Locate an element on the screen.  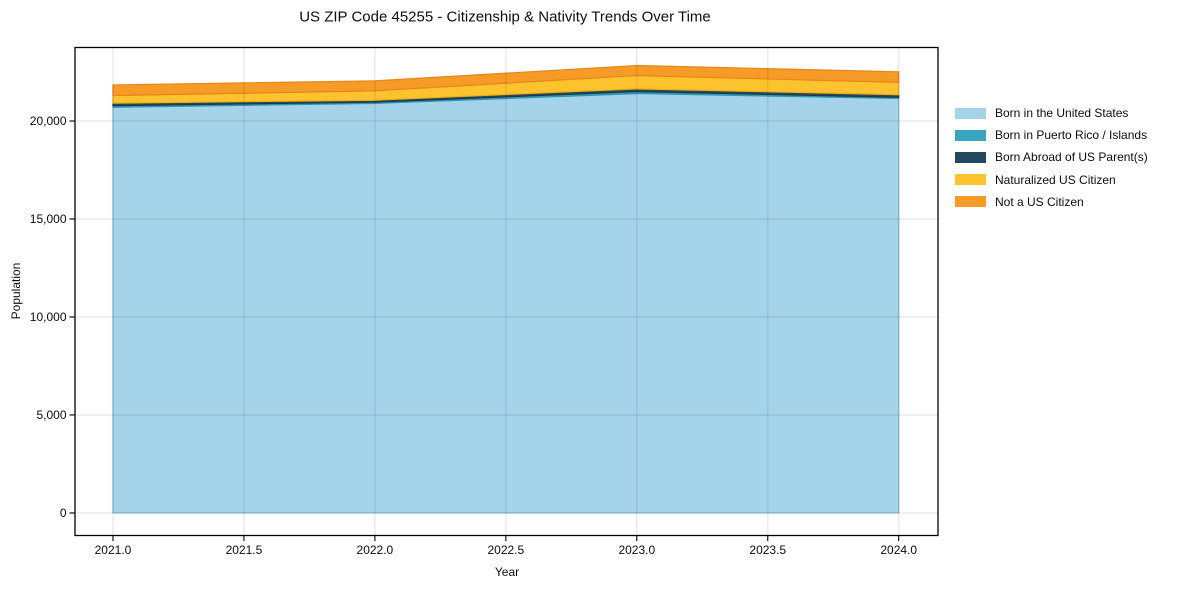
x-axis-label: Year is located at coordinates (507, 572).